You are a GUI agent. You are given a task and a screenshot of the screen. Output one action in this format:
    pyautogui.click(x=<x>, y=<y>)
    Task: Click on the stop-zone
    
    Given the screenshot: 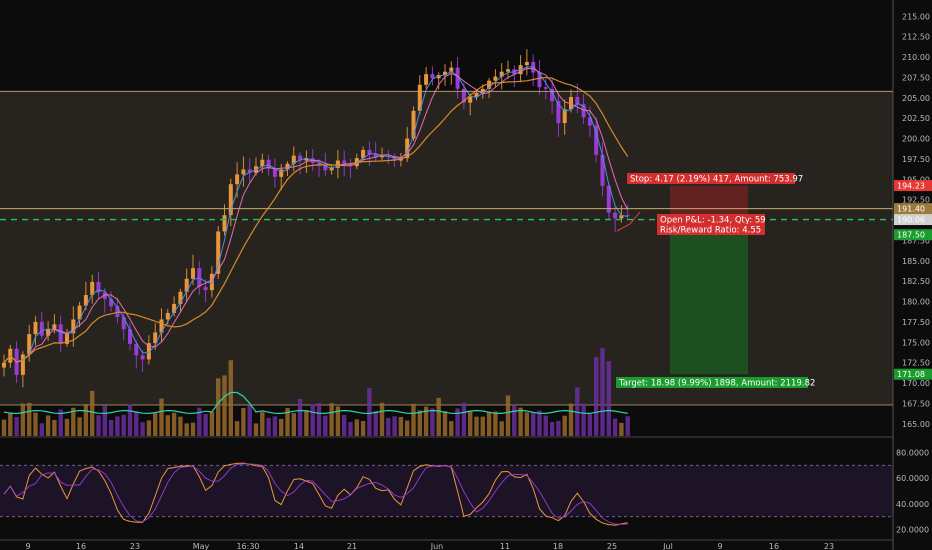 What is the action you would take?
    pyautogui.click(x=709, y=202)
    